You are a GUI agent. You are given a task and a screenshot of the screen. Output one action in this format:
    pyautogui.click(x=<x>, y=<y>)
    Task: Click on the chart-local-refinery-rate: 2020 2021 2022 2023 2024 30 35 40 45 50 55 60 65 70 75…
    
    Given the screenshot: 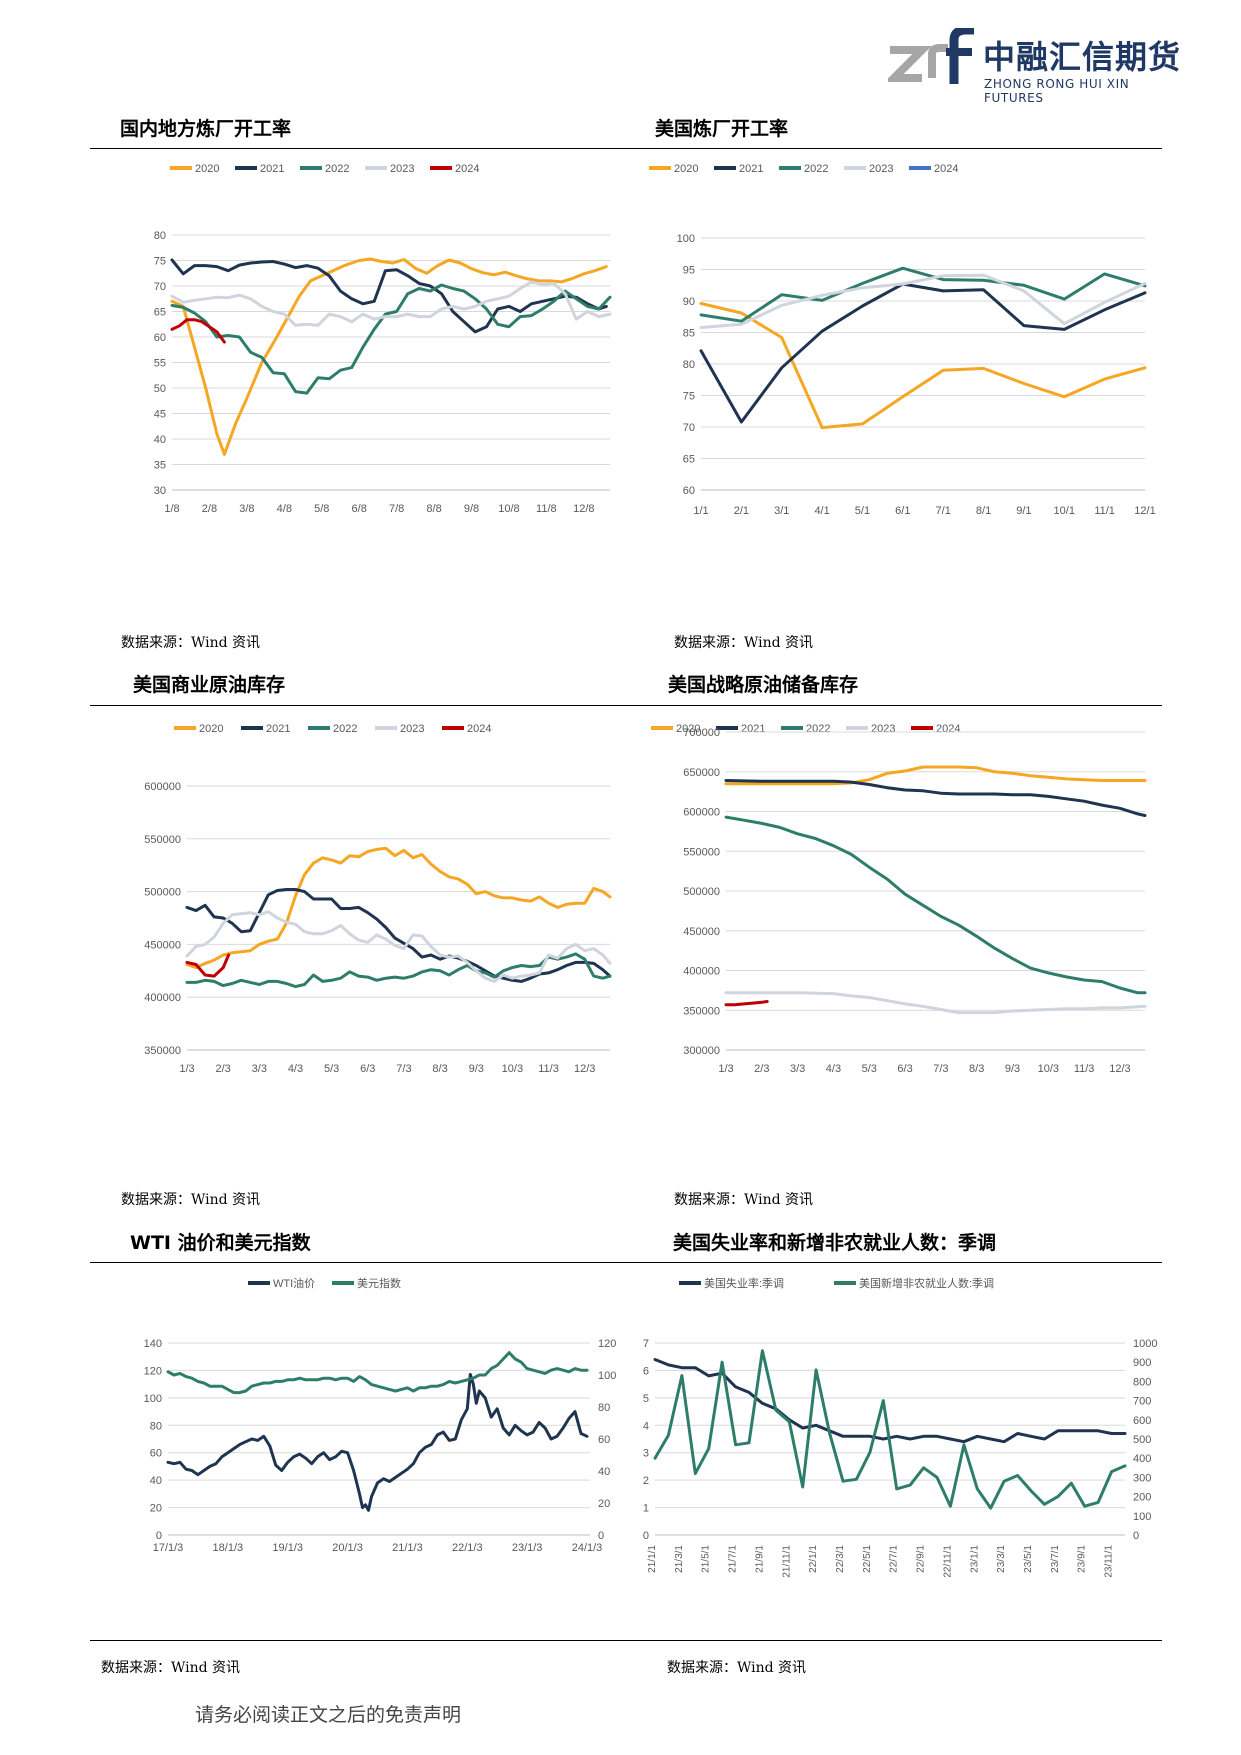 What is the action you would take?
    pyautogui.click(x=383, y=339)
    